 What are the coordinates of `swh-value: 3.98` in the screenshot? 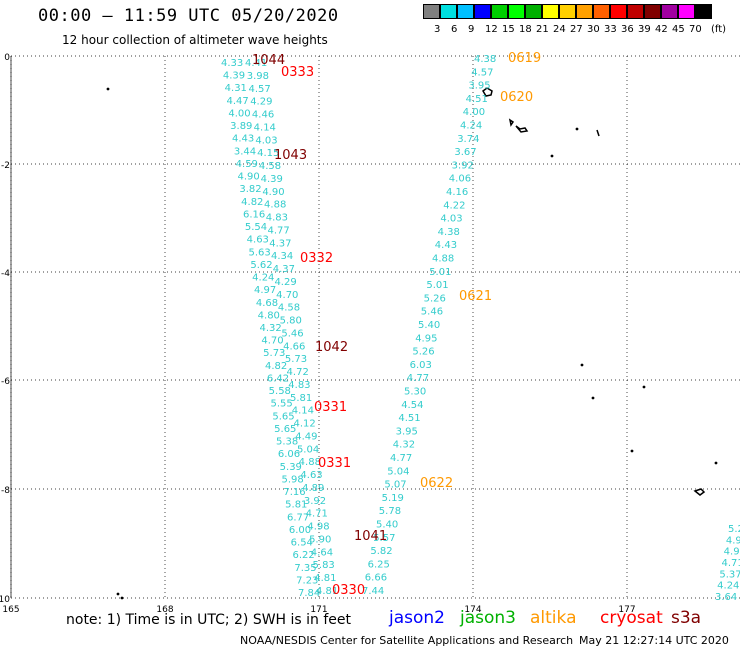 It's located at (258, 76).